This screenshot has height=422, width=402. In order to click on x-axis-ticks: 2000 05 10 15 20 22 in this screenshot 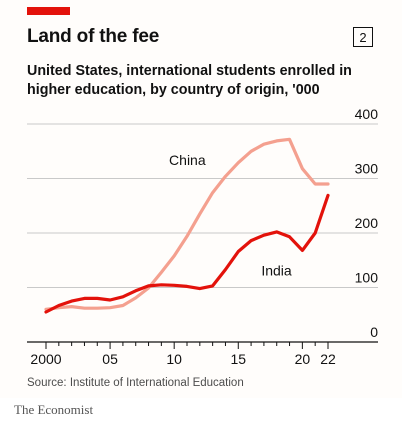, I will do `click(183, 354)`.